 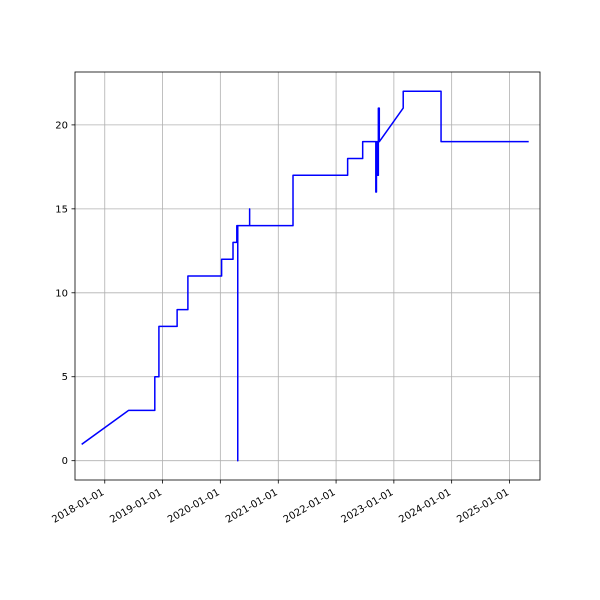 I want to click on y-tick-label: 5, so click(x=65, y=377).